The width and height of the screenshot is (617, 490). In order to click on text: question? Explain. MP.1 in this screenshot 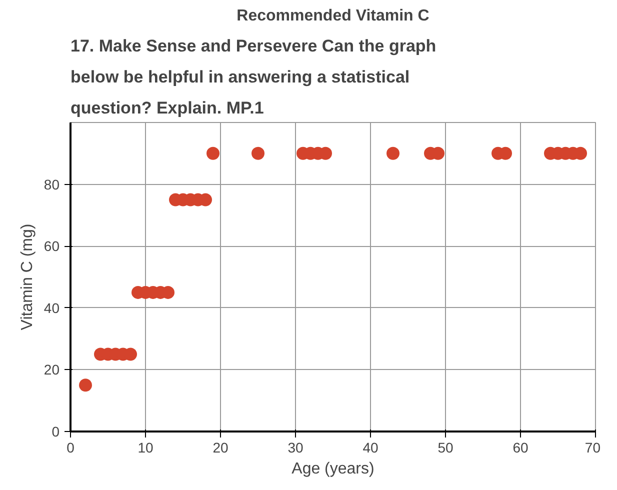, I will do `click(167, 108)`.